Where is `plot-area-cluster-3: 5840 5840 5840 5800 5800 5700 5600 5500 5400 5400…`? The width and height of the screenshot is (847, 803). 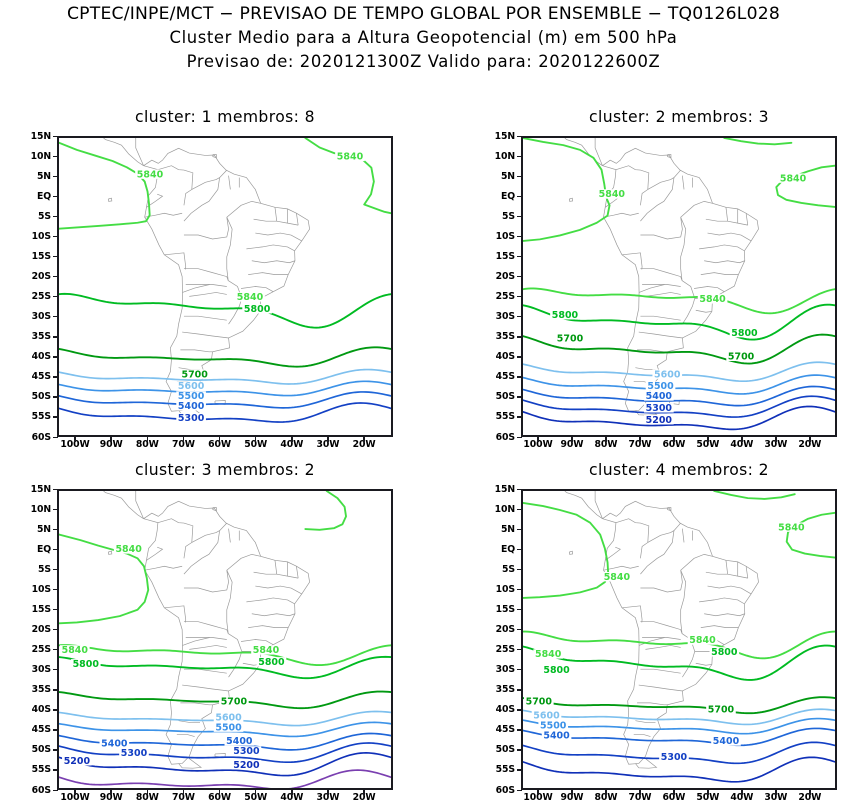 plot-area-cluster-3: 5840 5840 5840 5800 5800 5700 5600 5500 5400 5400… is located at coordinates (225, 639).